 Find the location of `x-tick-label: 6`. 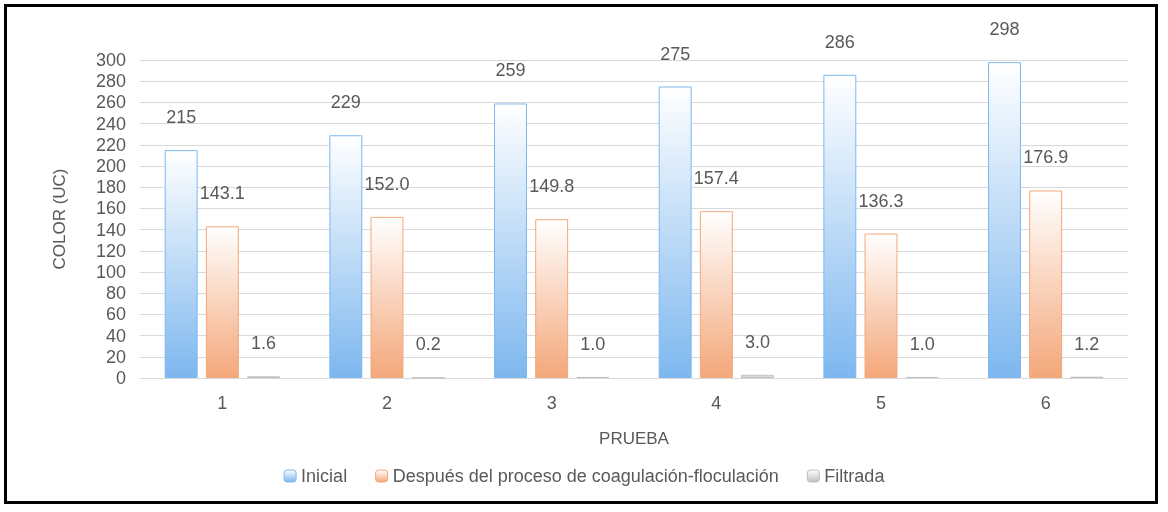

x-tick-label: 6 is located at coordinates (1045, 403).